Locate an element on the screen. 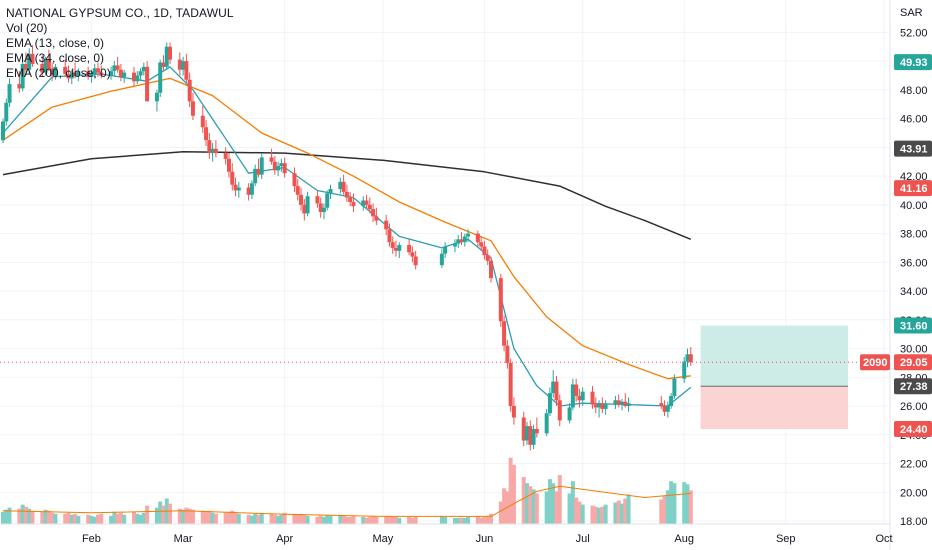 Image resolution: width=932 pixels, height=550 pixels. y-tick-label: 26.00 is located at coordinates (914, 407).